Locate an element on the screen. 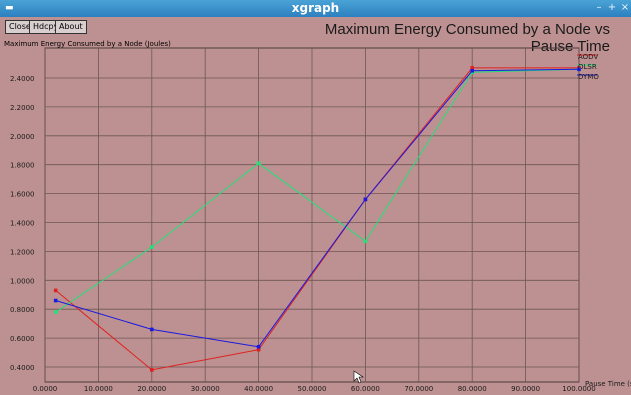 Image resolution: width=631 pixels, height=395 pixels. window-title: xgraph is located at coordinates (315, 8).